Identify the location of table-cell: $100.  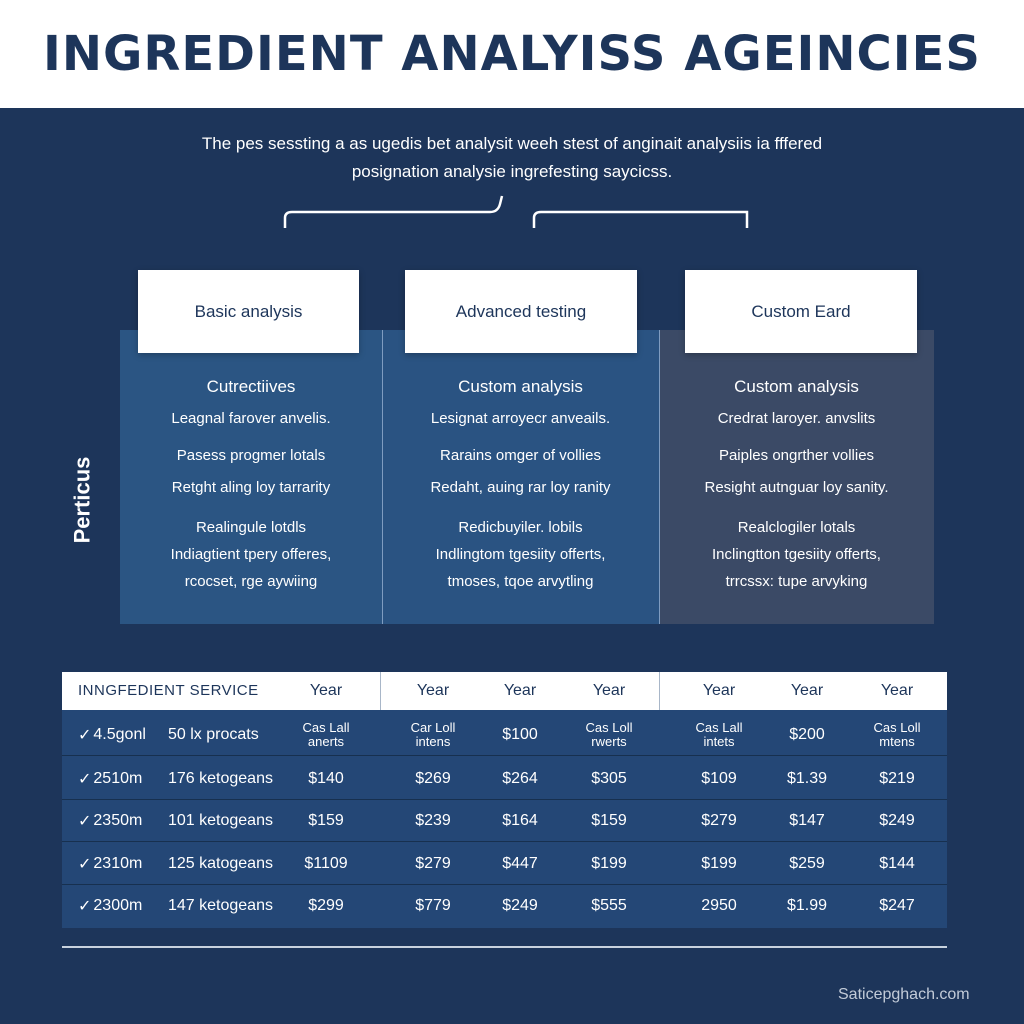
(520, 734).